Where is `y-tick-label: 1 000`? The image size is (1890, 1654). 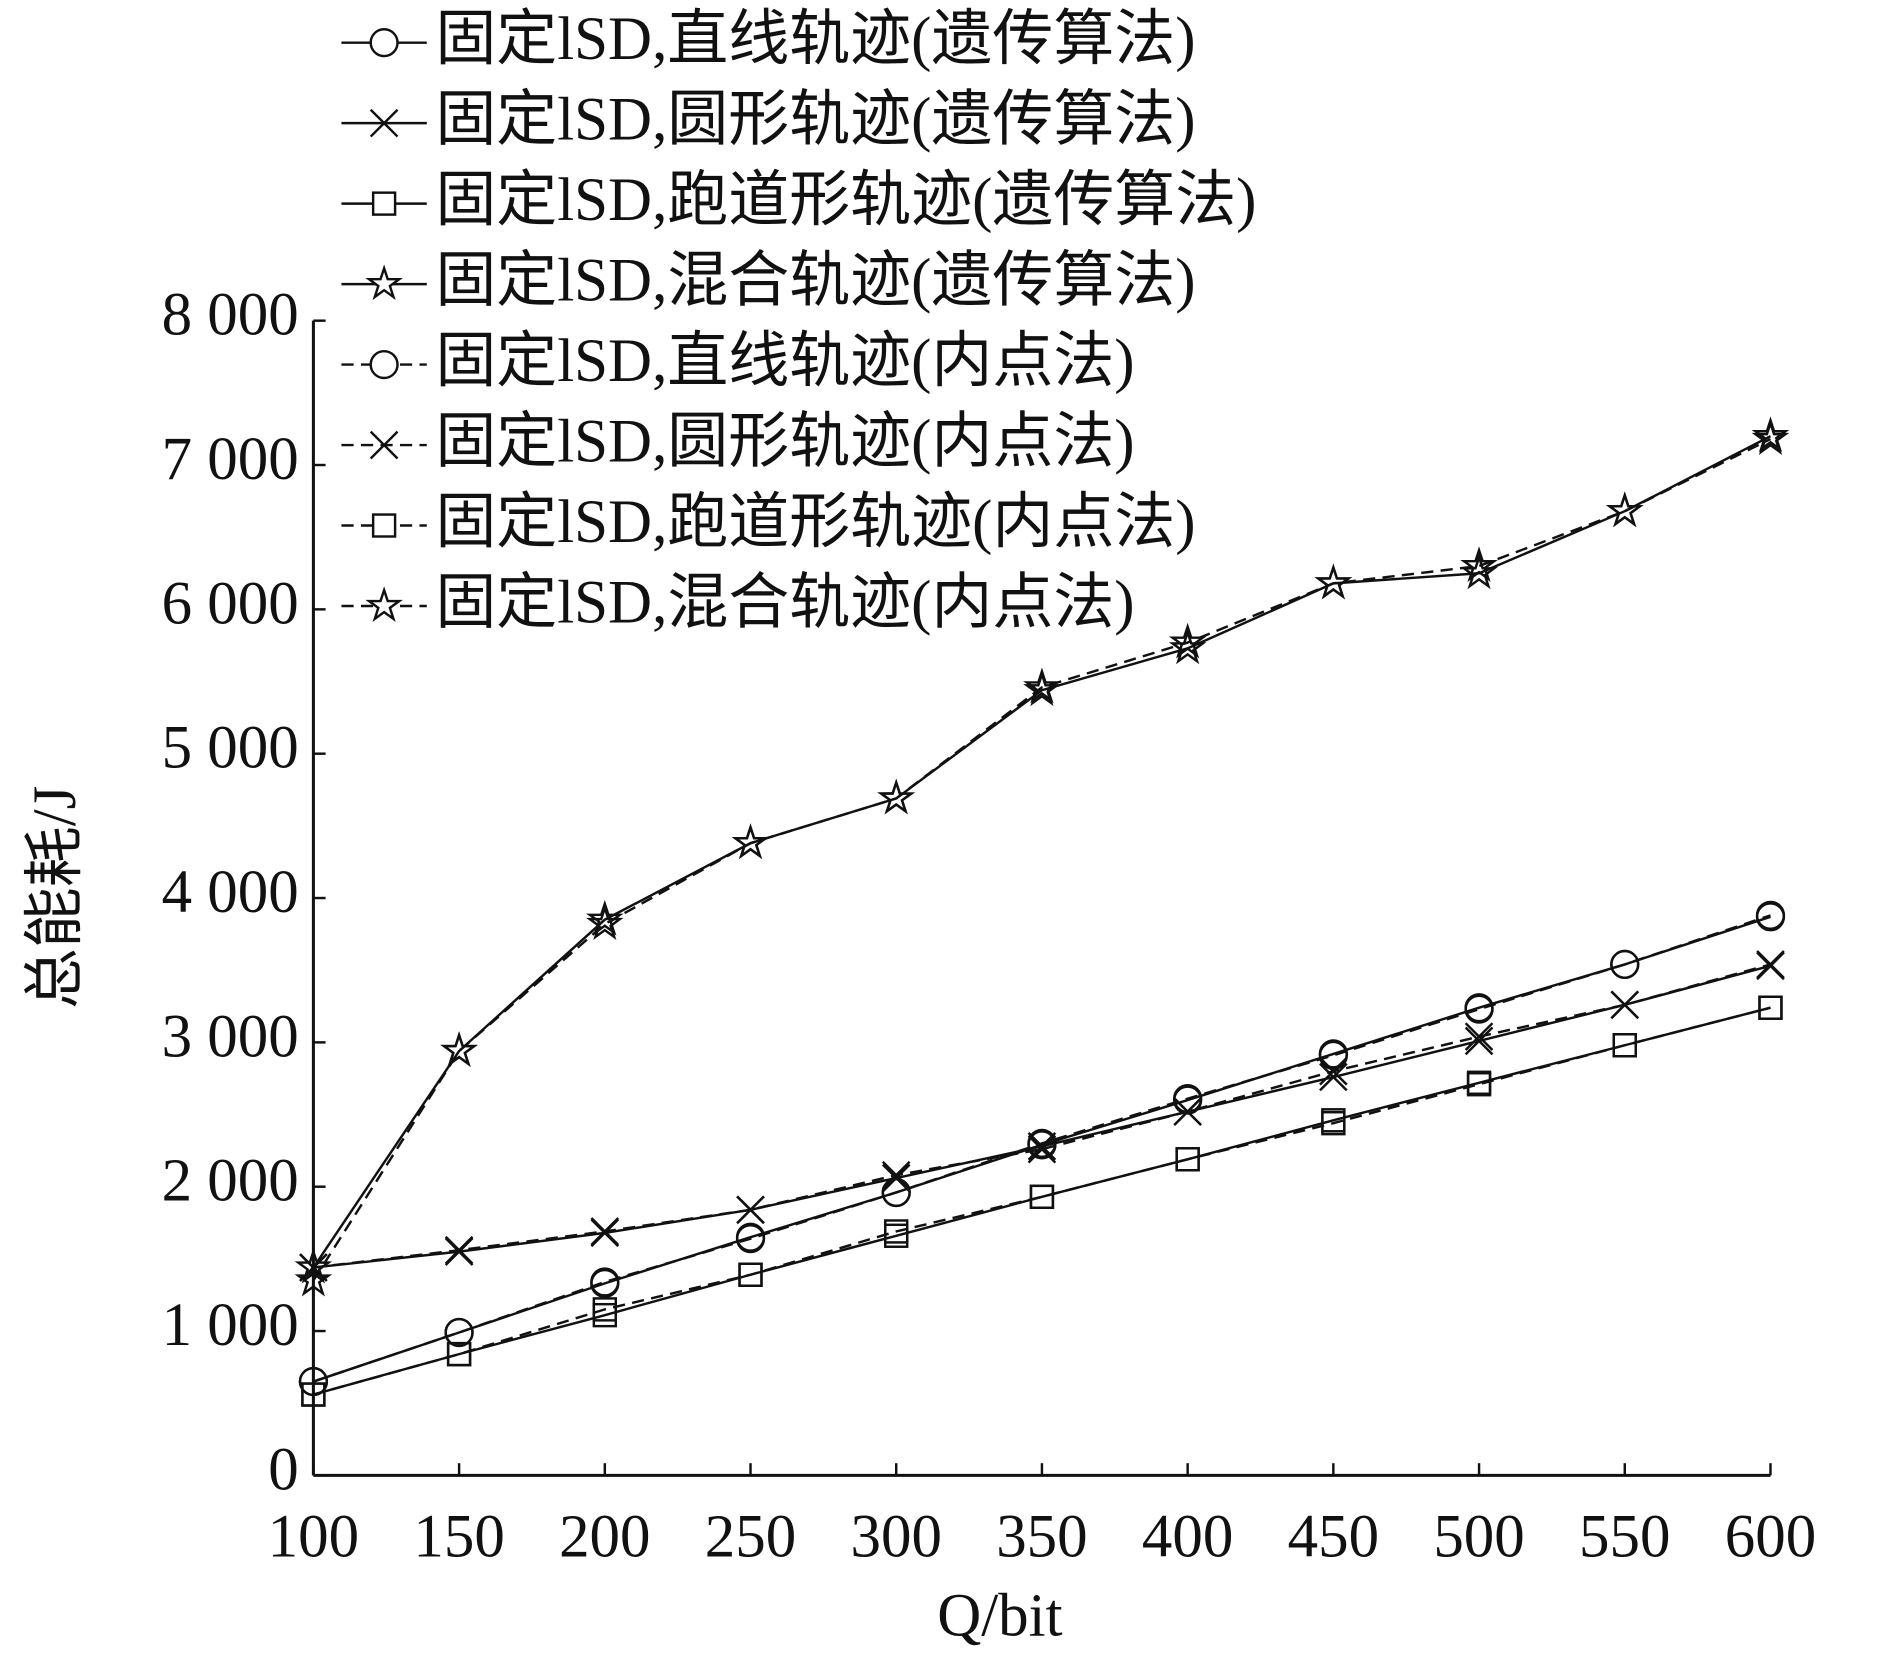
y-tick-label: 1 000 is located at coordinates (230, 1325).